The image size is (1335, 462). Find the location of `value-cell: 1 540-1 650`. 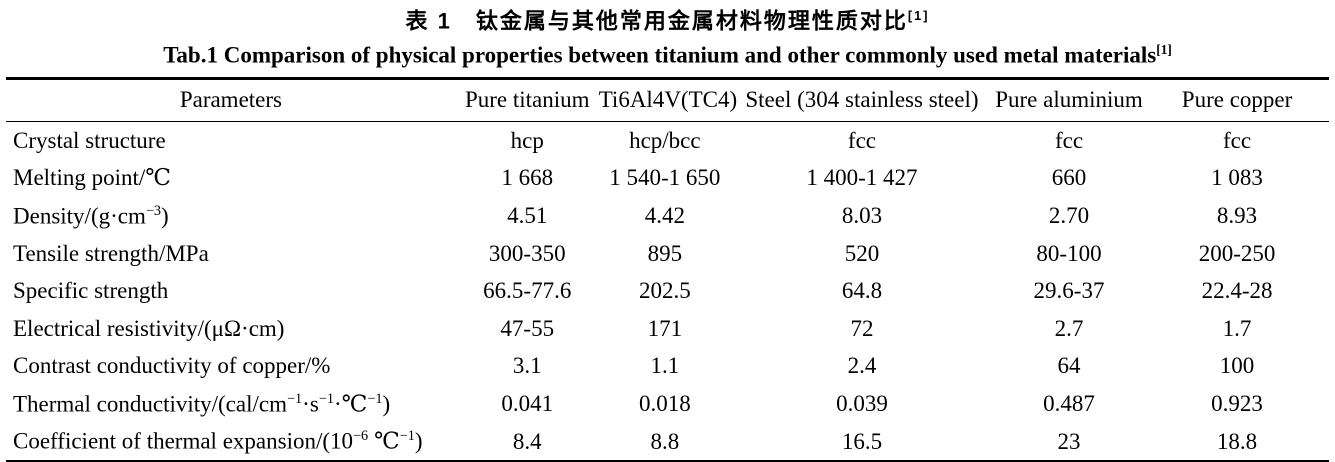

value-cell: 1 540-1 650 is located at coordinates (665, 178).